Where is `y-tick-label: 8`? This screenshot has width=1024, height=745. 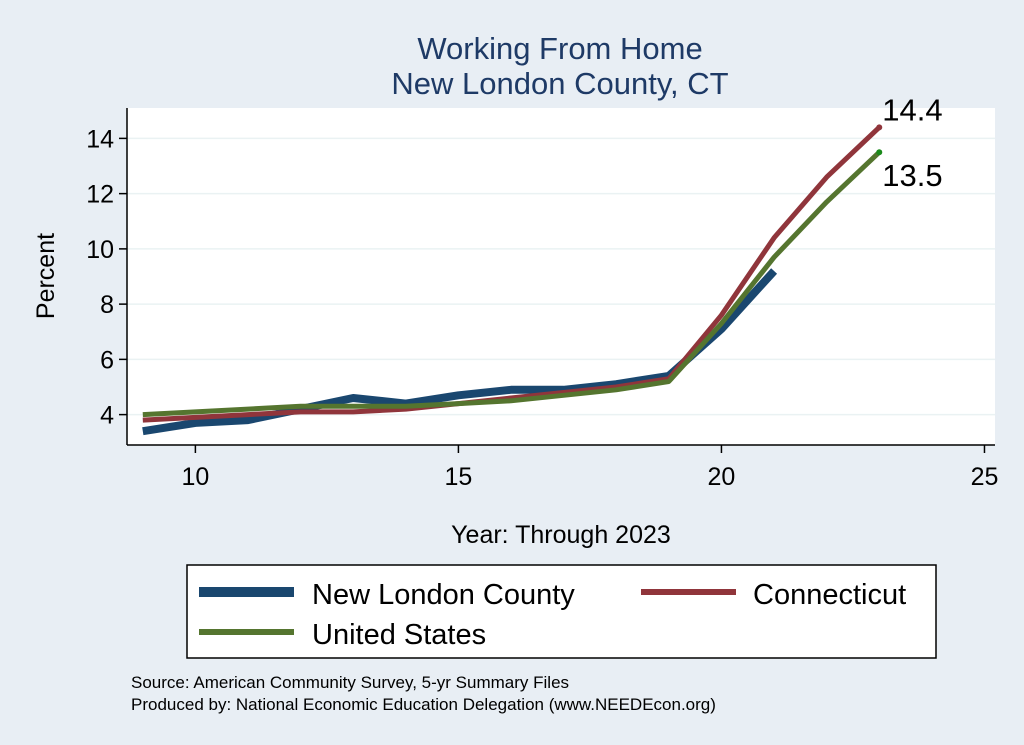 y-tick-label: 8 is located at coordinates (107, 305).